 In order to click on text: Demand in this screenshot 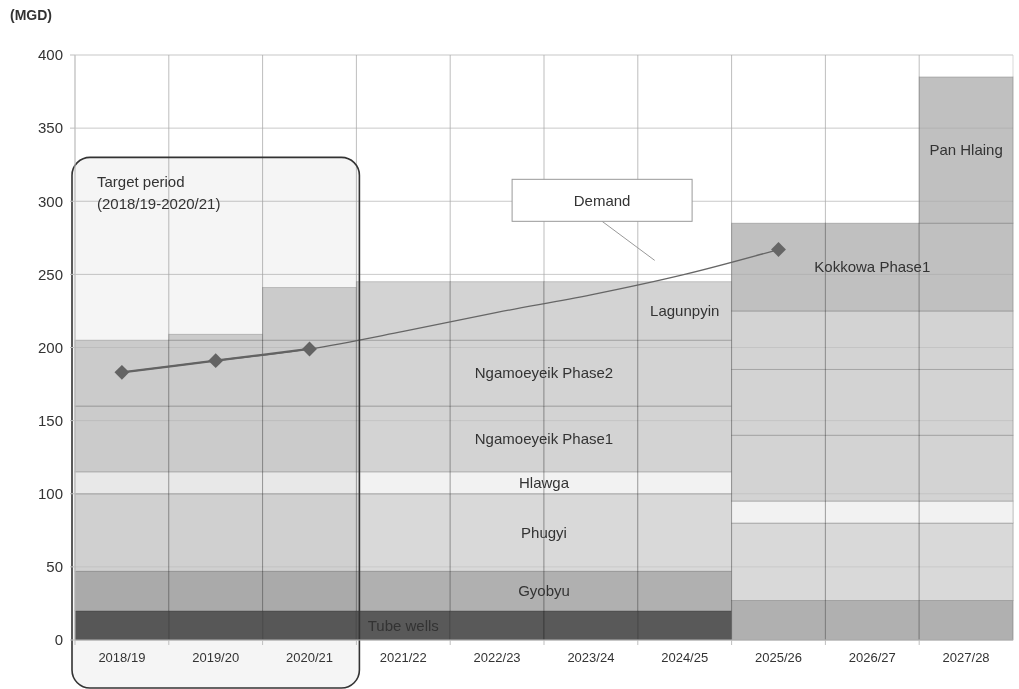, I will do `click(602, 200)`.